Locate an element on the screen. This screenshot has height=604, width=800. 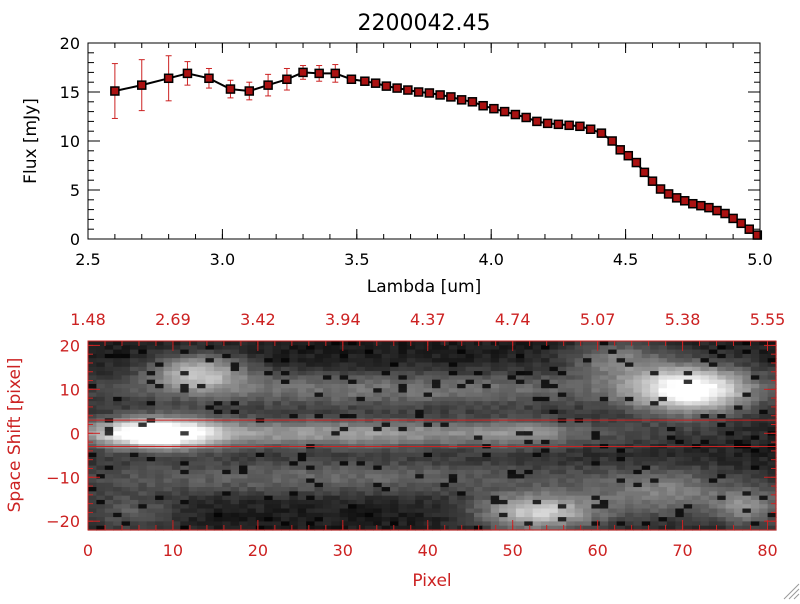
data-point is located at coordinates (749, 229).